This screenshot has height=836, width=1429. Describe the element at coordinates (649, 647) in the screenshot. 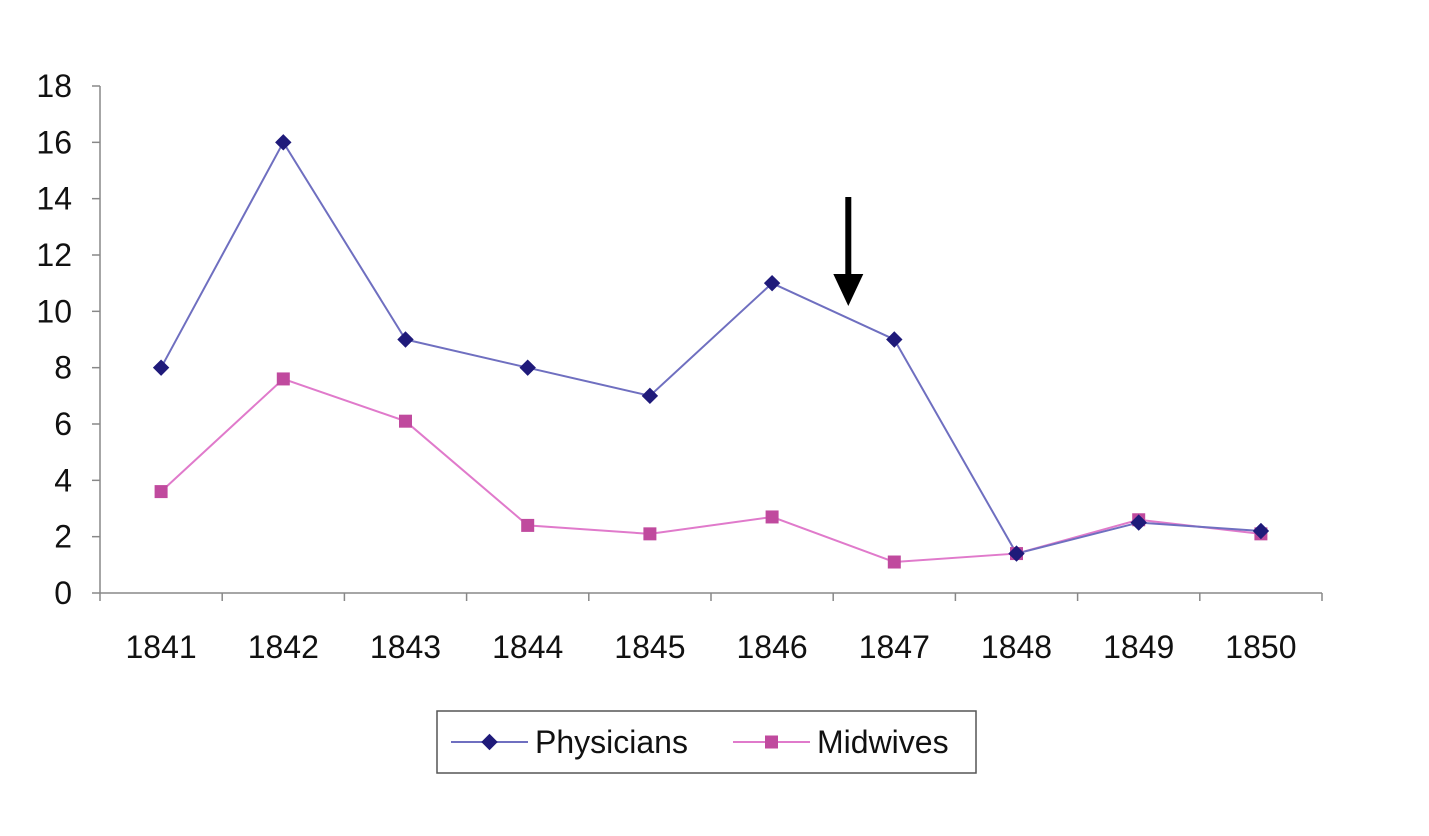

I see `x-tick-label: 1845` at that location.